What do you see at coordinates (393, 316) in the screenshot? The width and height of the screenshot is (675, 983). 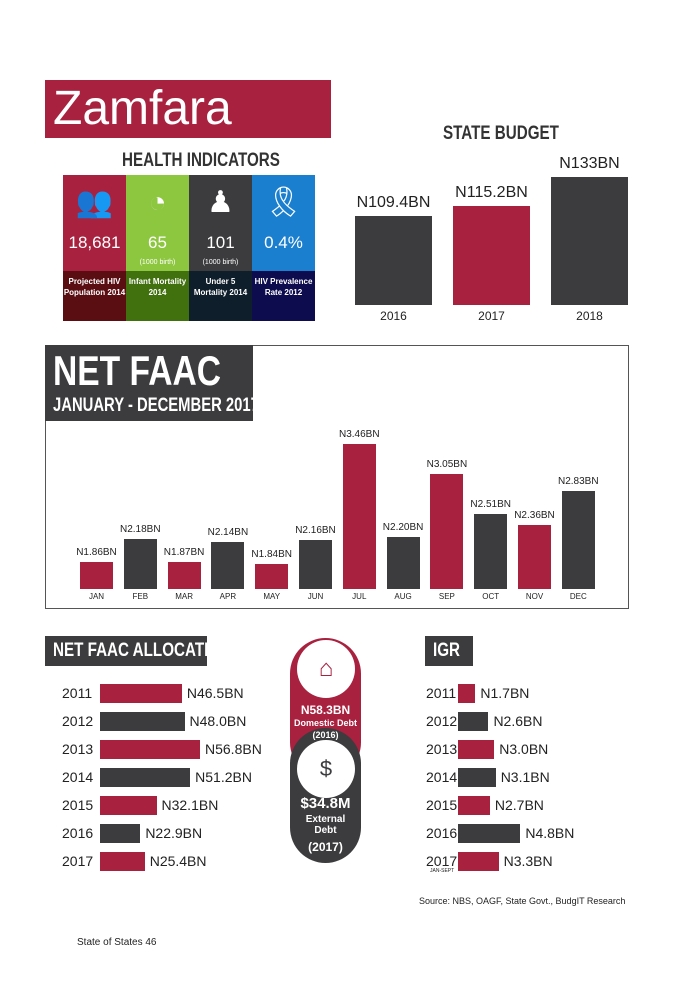 I see `budget-year-label: 2016` at bounding box center [393, 316].